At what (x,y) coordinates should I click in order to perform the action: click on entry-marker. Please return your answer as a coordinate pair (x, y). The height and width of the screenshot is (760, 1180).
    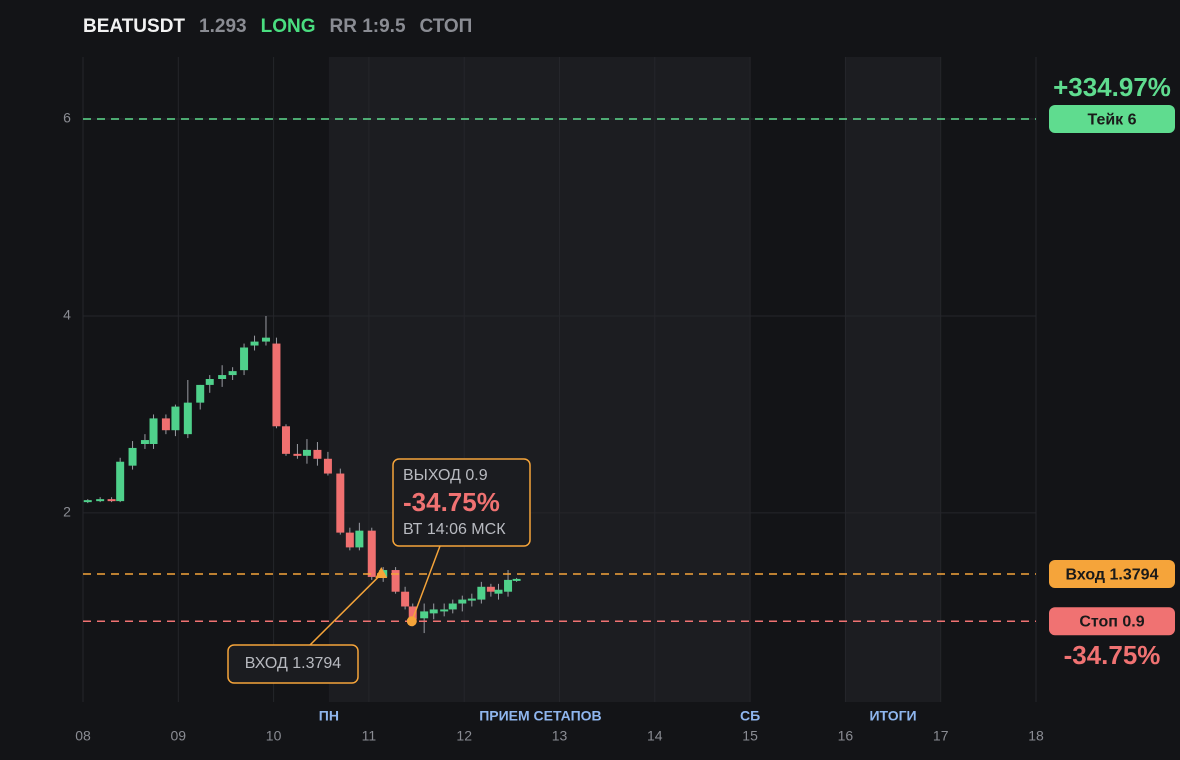
    Looking at the image, I should click on (381, 573).